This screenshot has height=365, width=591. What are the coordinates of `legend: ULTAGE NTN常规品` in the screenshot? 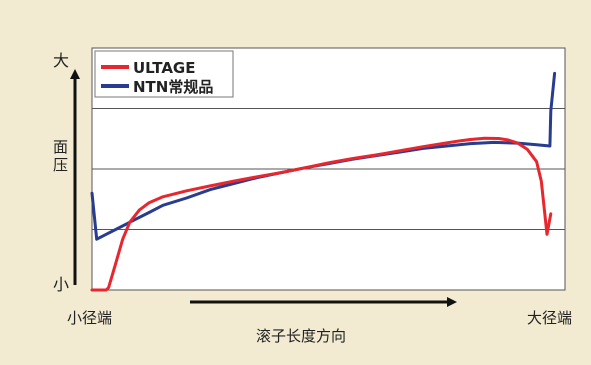 It's located at (164, 74).